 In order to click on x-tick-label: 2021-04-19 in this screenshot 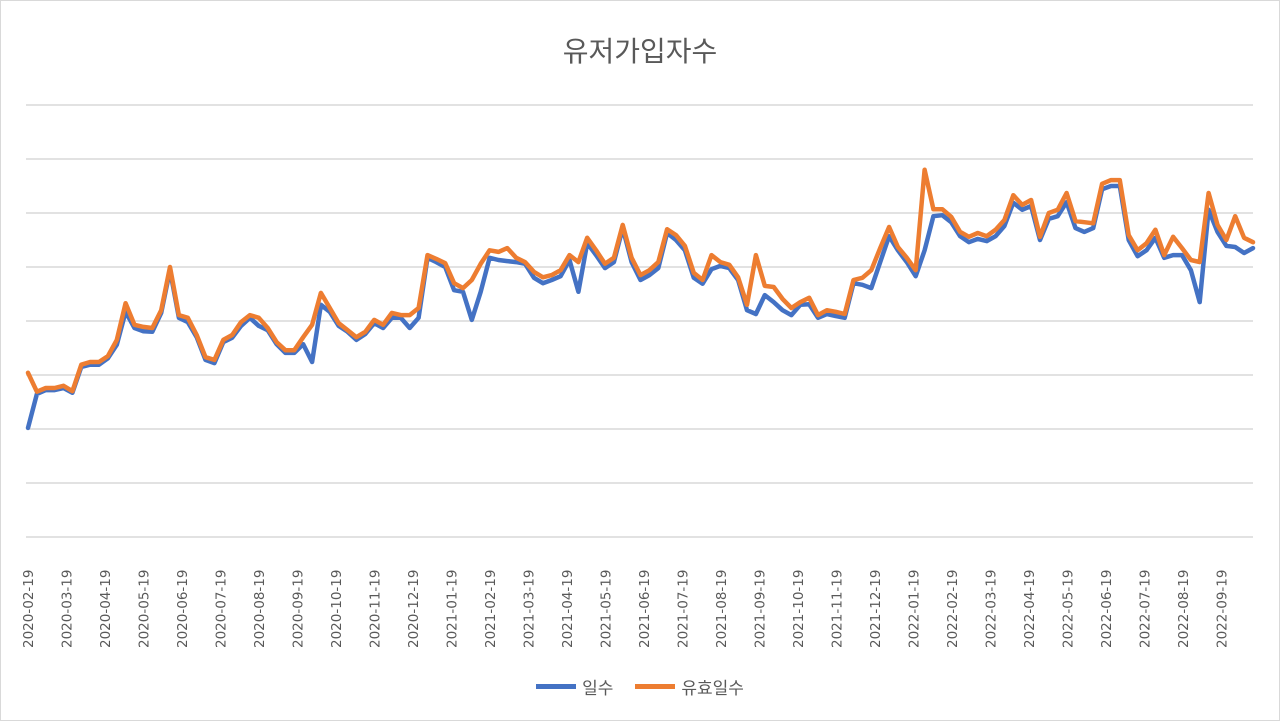, I will do `click(568, 609)`.